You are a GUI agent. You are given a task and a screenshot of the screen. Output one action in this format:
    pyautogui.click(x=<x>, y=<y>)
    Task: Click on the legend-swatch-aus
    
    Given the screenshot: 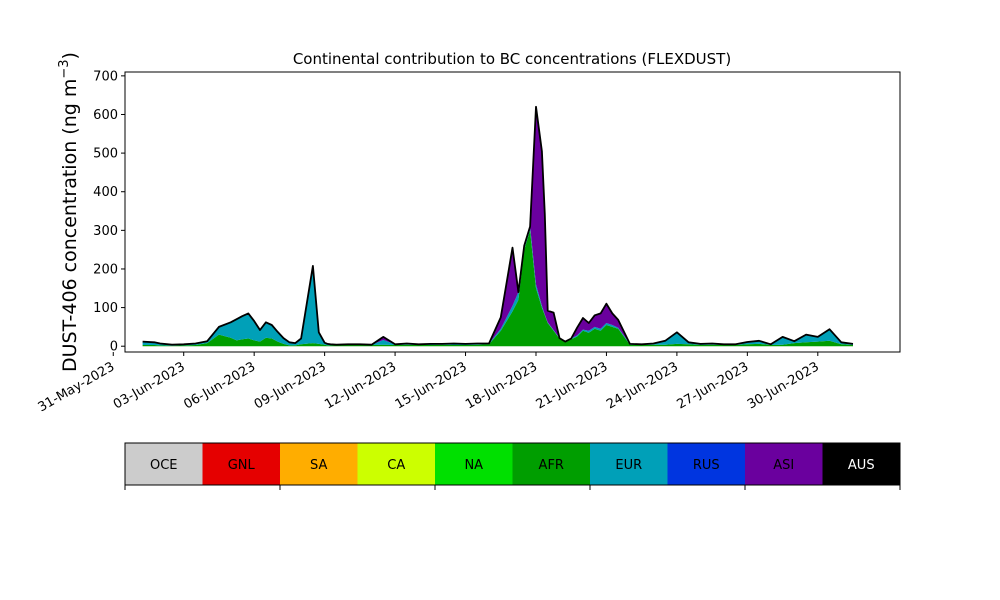 What is the action you would take?
    pyautogui.click(x=861, y=464)
    